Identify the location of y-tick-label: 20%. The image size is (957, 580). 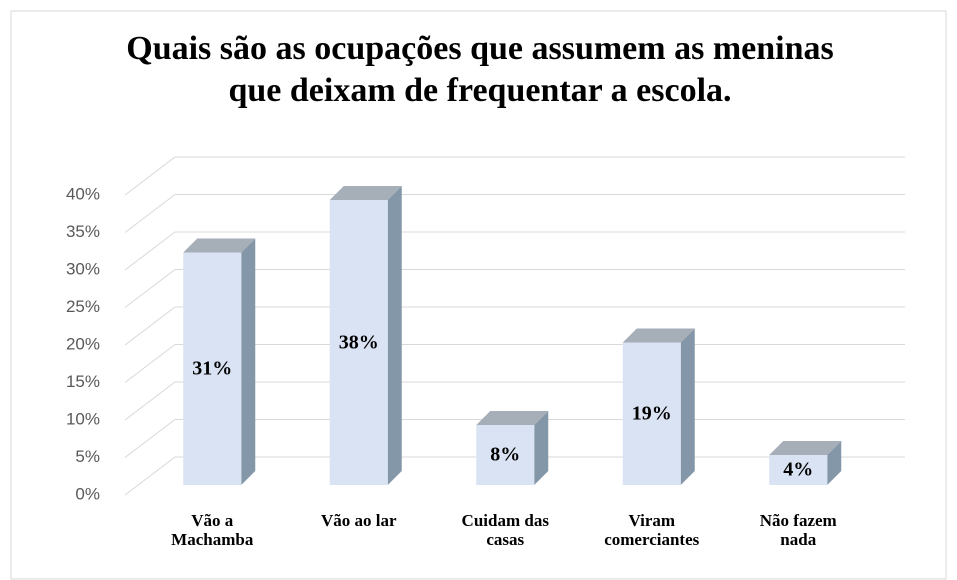
(83, 343).